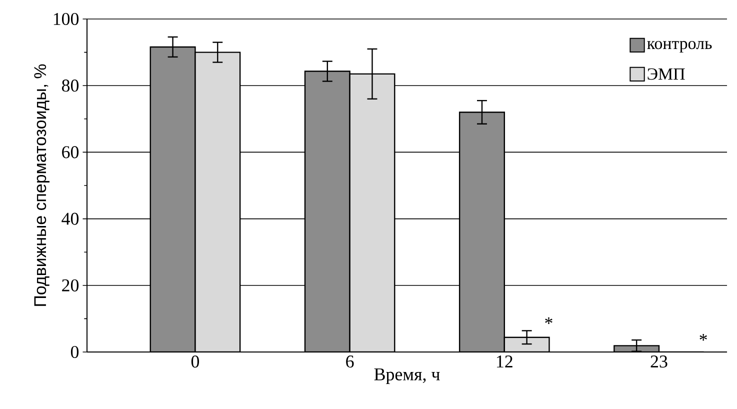 This screenshot has height=409, width=737. Describe the element at coordinates (42, 185) in the screenshot. I see `y-axis-title: Подвижные сперматозоиды, %` at that location.